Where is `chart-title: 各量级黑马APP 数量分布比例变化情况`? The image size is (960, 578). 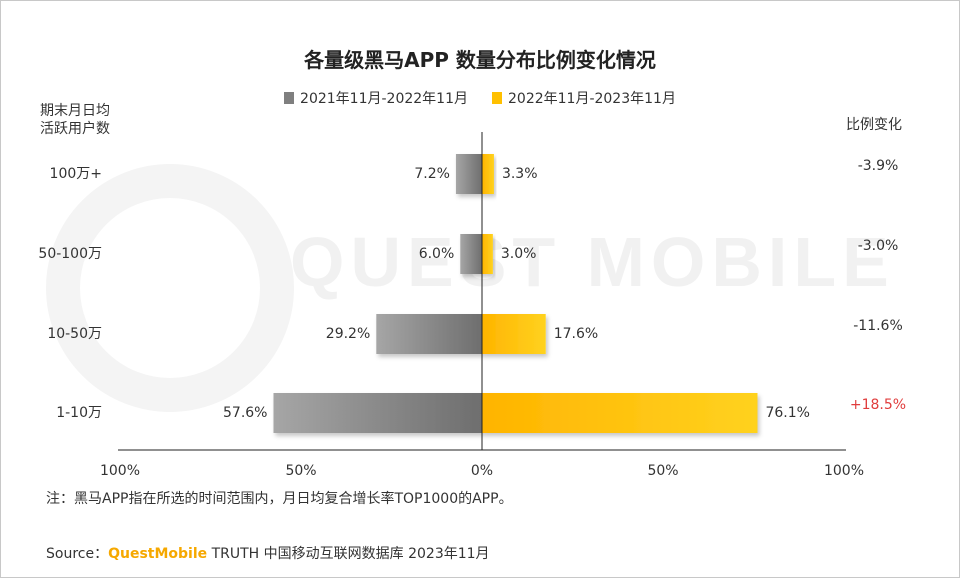
chart-title: 各量级黑马APP 数量分布比例变化情况 is located at coordinates (480, 60).